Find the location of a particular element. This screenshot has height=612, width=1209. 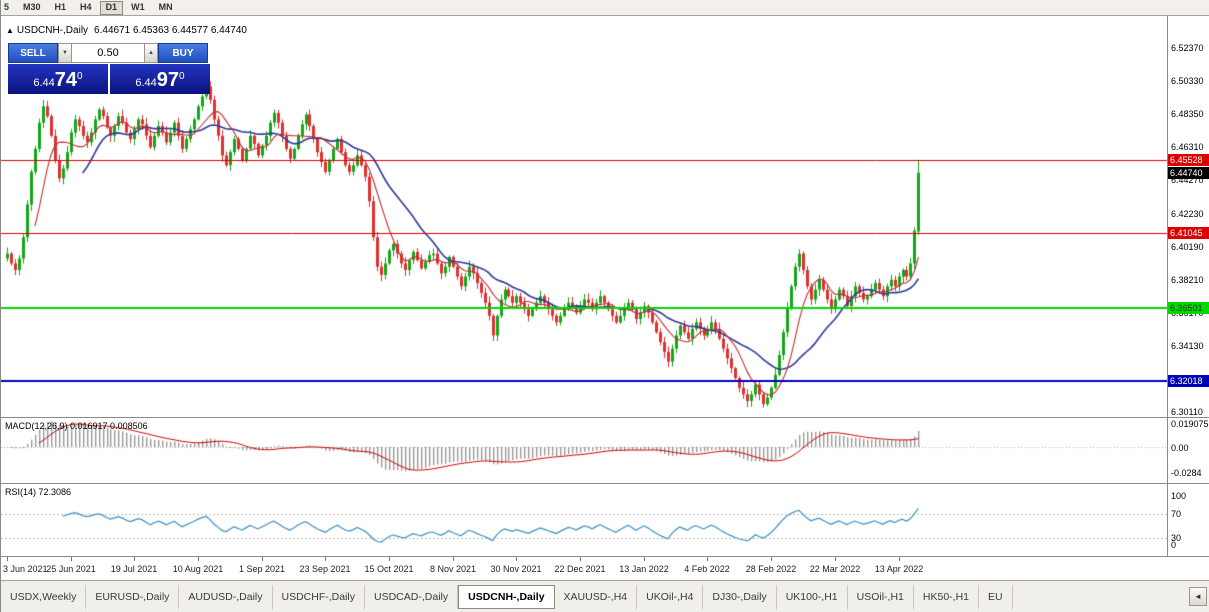

buy-price-display: 6.44970 is located at coordinates (160, 79).